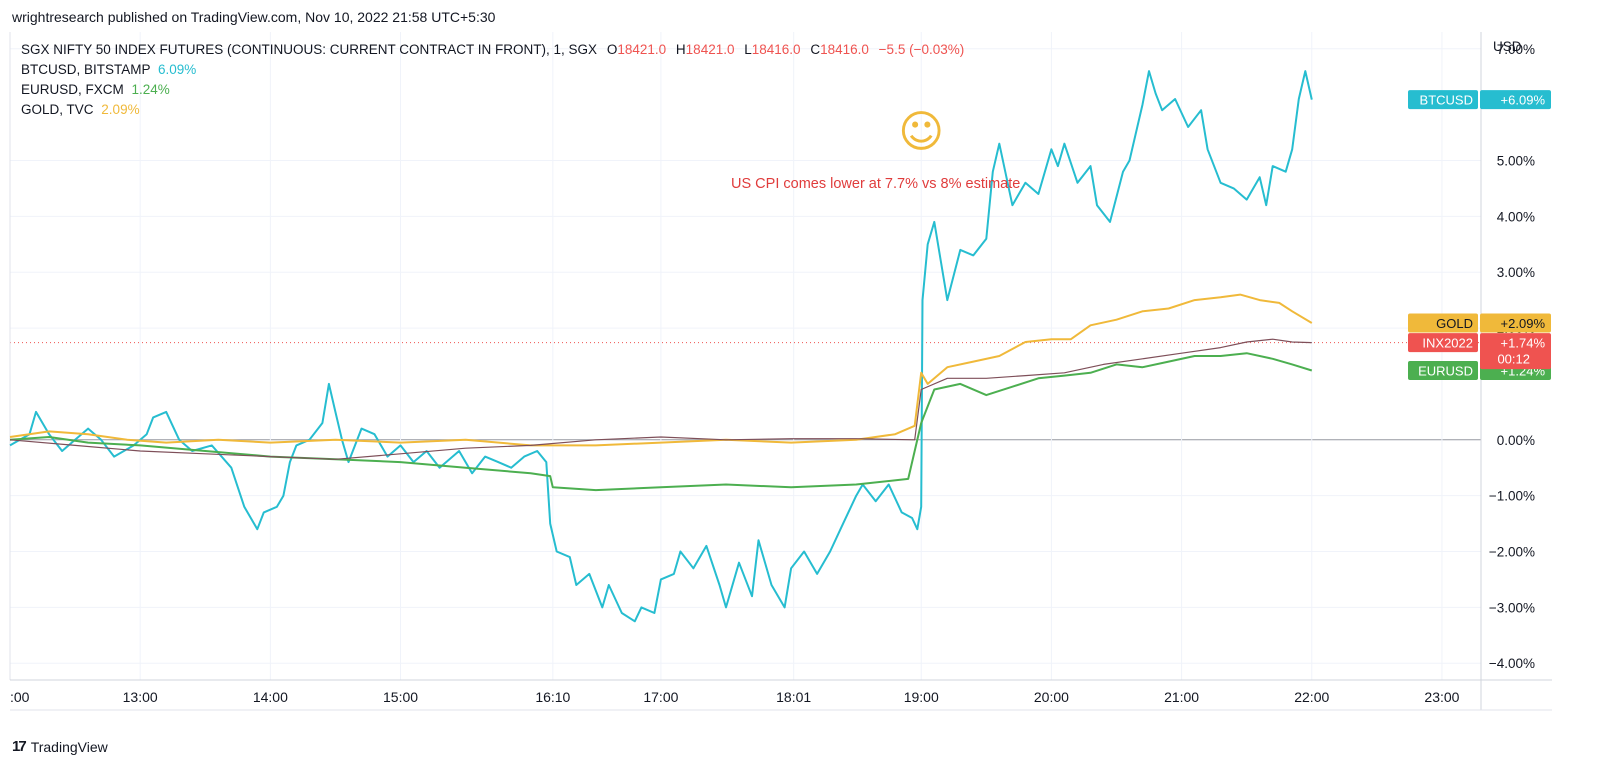 The height and width of the screenshot is (767, 1600). I want to click on y-tick-label: 3.00%, so click(1516, 272).